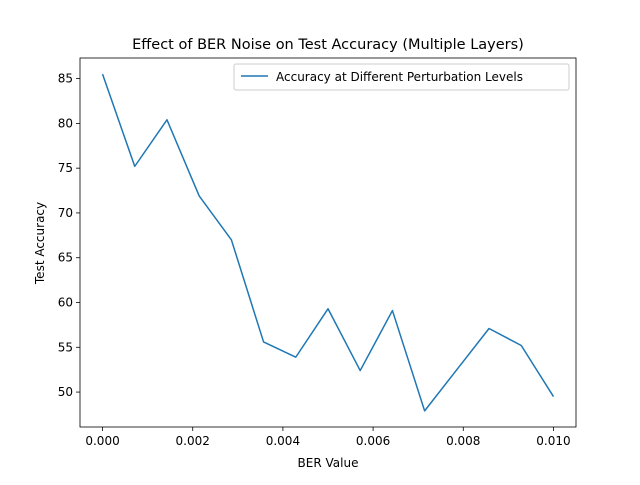  Describe the element at coordinates (65, 347) in the screenshot. I see `y-tick-label: 55` at that location.